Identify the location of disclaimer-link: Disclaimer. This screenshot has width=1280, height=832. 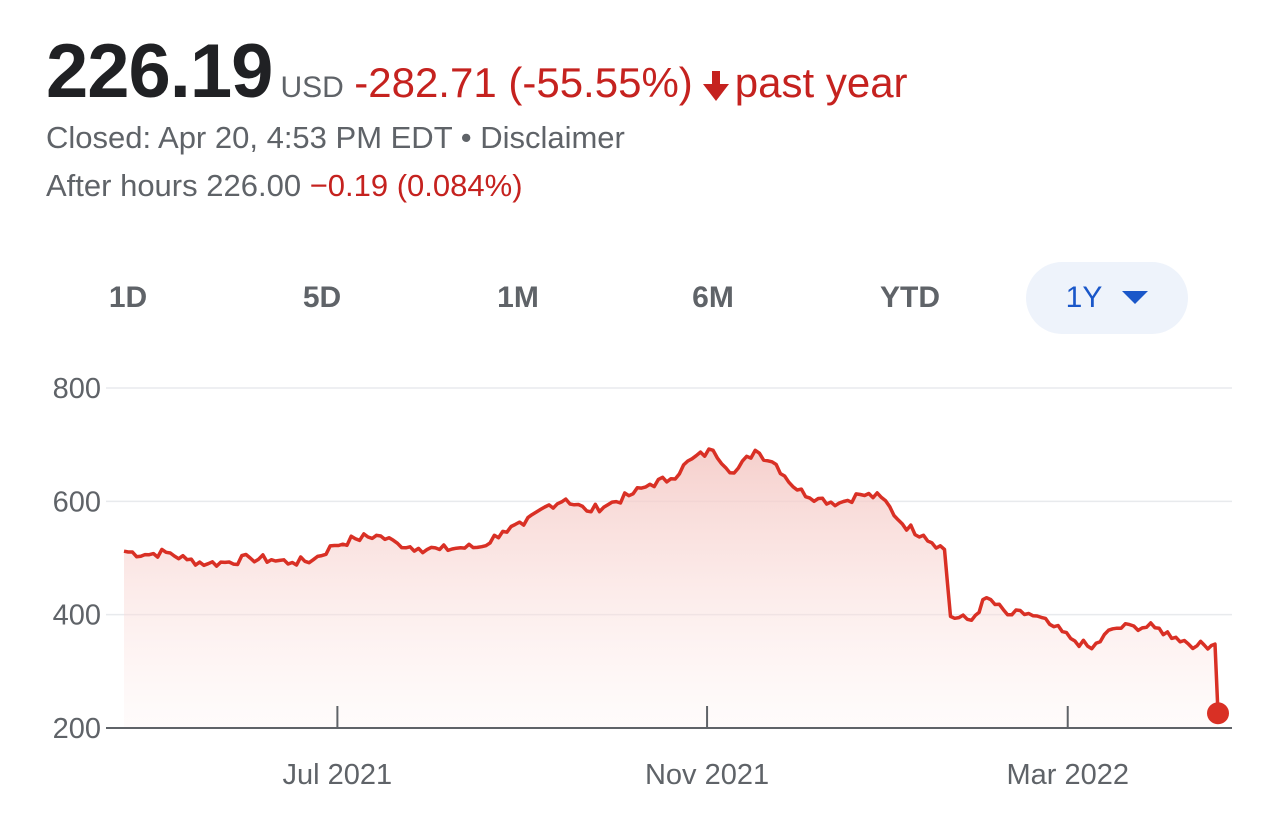
(552, 137).